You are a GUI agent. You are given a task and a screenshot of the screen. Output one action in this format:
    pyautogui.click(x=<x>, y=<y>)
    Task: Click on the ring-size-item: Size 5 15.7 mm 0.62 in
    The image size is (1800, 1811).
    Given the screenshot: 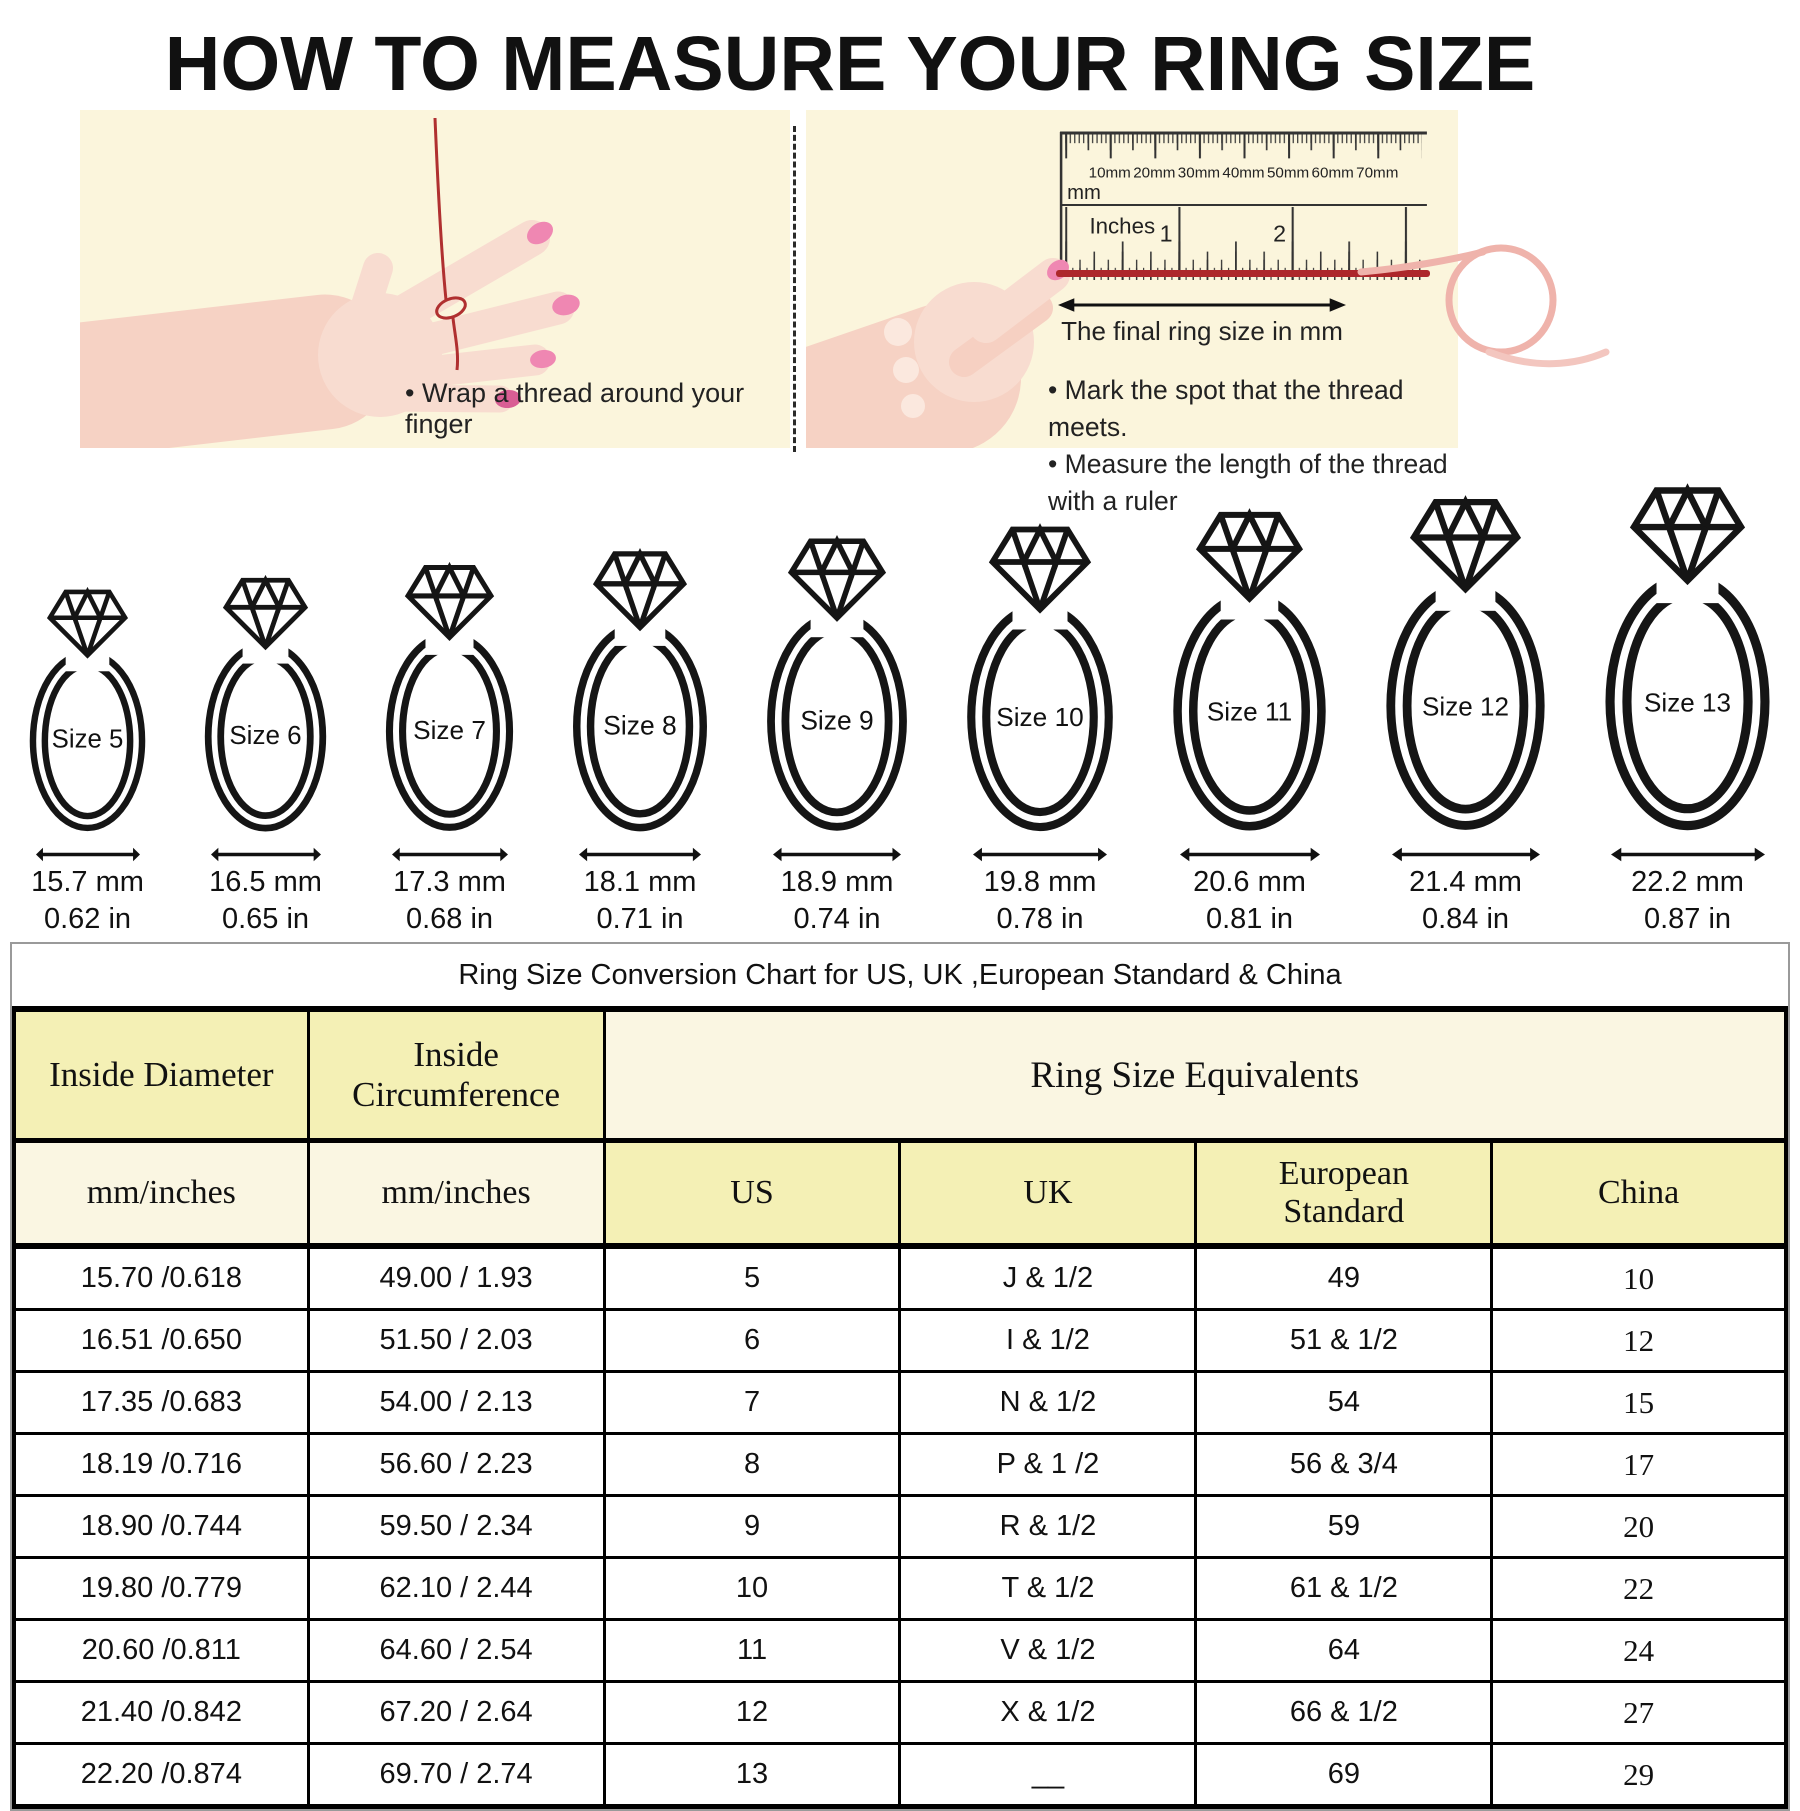 What is the action you would take?
    pyautogui.click(x=87, y=706)
    